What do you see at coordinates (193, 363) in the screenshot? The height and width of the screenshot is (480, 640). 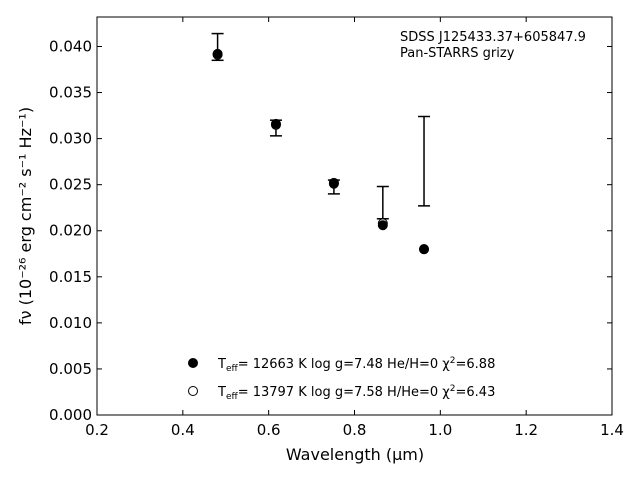 I see `legend-marker-filled` at bounding box center [193, 363].